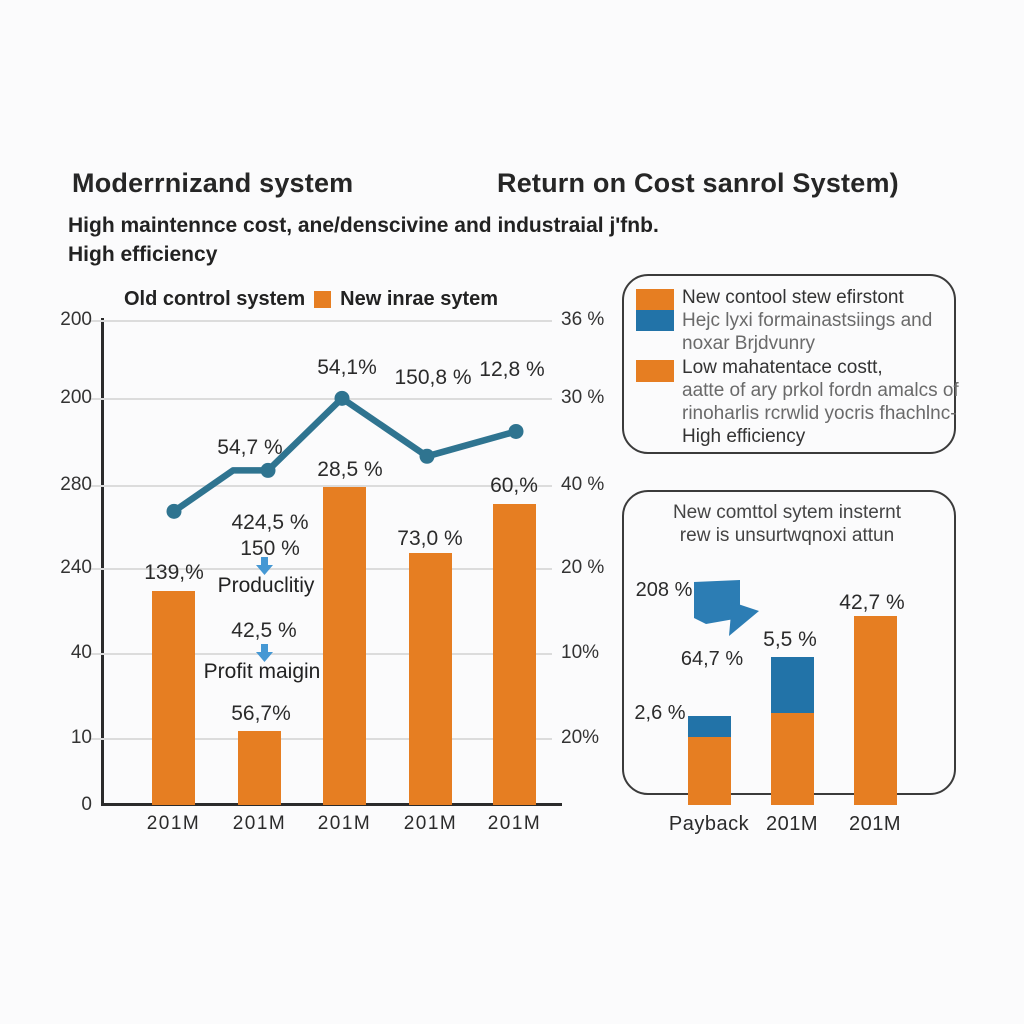 The height and width of the screenshot is (1024, 1024). What do you see at coordinates (143, 254) in the screenshot?
I see `subtitle-line-2: High efficiency` at bounding box center [143, 254].